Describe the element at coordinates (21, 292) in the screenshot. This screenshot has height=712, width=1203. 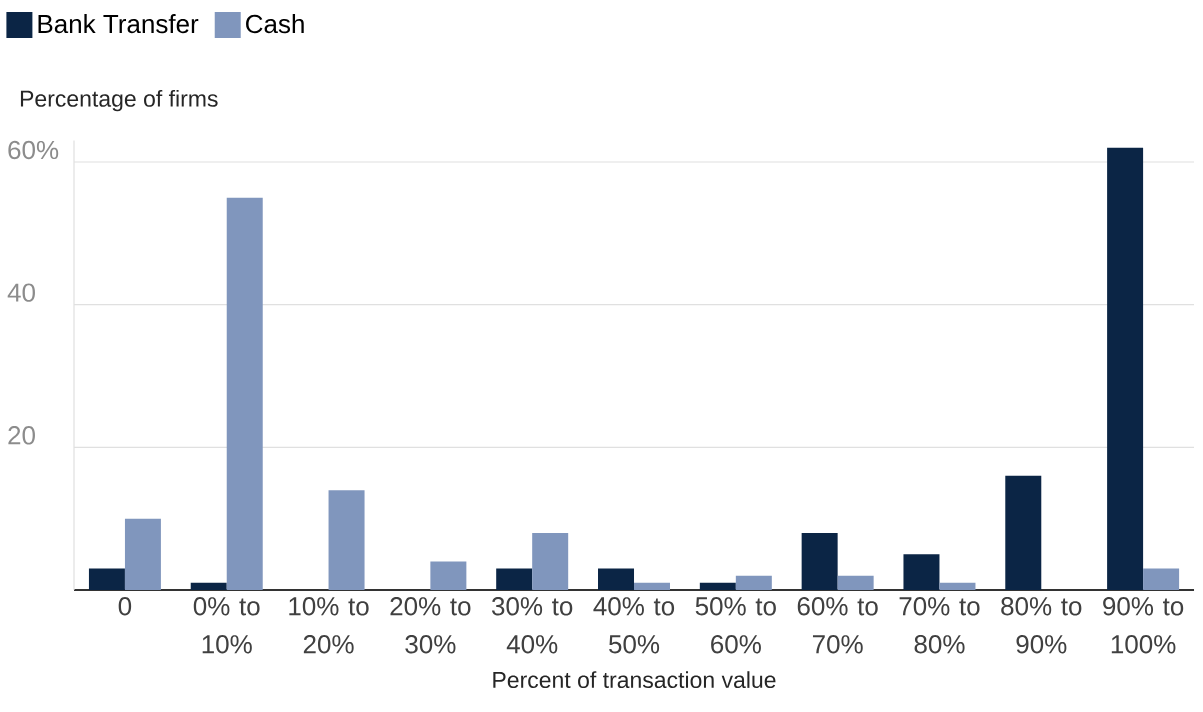
I see `y-tick-label: 40` at that location.